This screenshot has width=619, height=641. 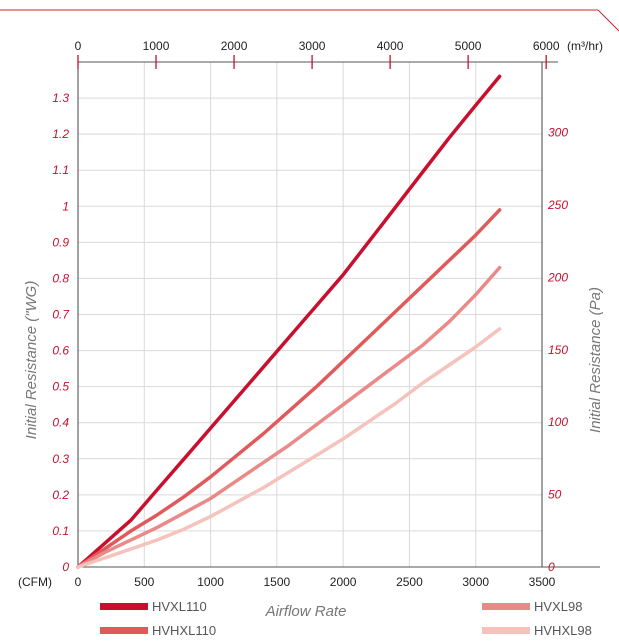 I want to click on x-axis-title: Airflow Rate, so click(x=306, y=611).